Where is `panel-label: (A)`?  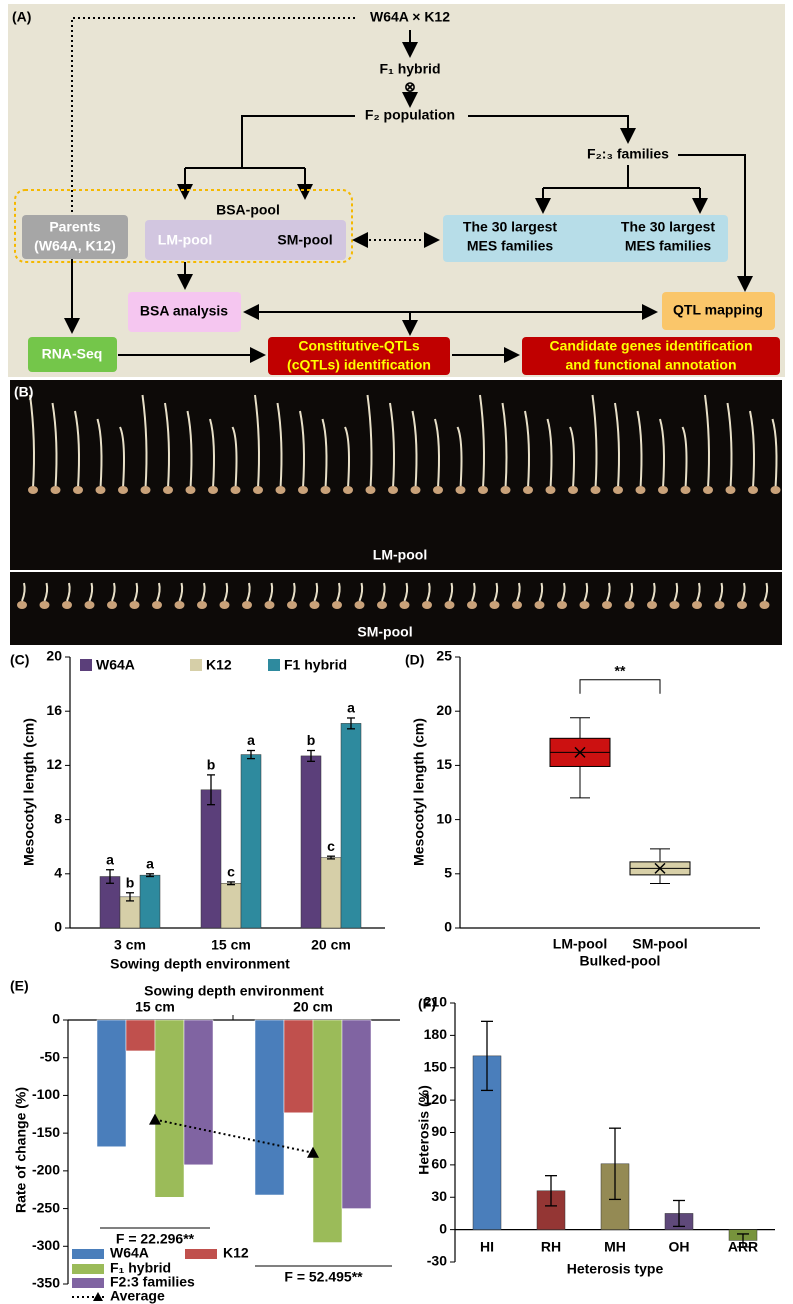 panel-label: (A) is located at coordinates (21, 17).